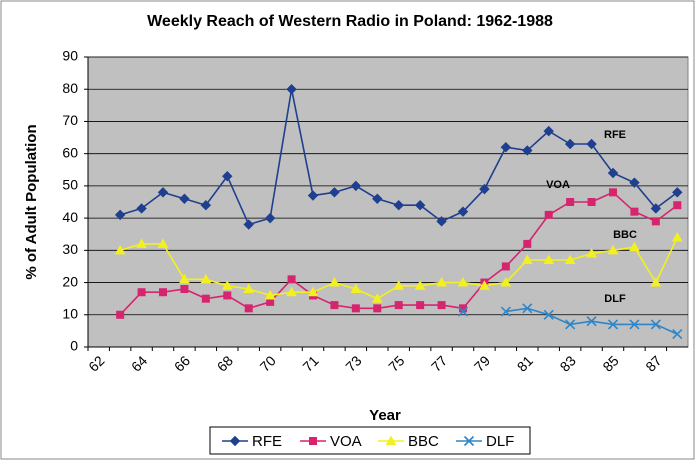  Describe the element at coordinates (558, 185) in the screenshot. I see `annotation: VOA` at that location.